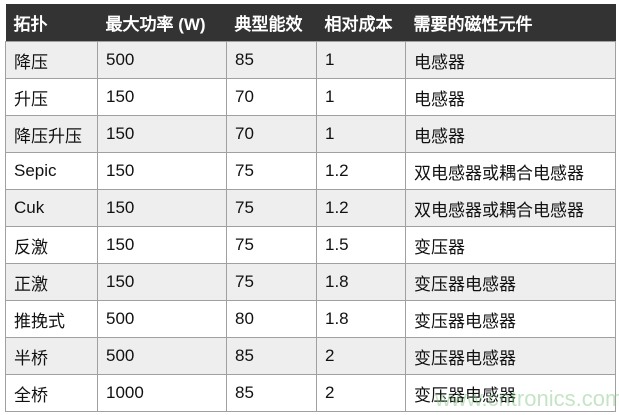 The width and height of the screenshot is (619, 415). Describe the element at coordinates (510, 23) in the screenshot. I see `column-header: 需要的磁性元件` at that location.